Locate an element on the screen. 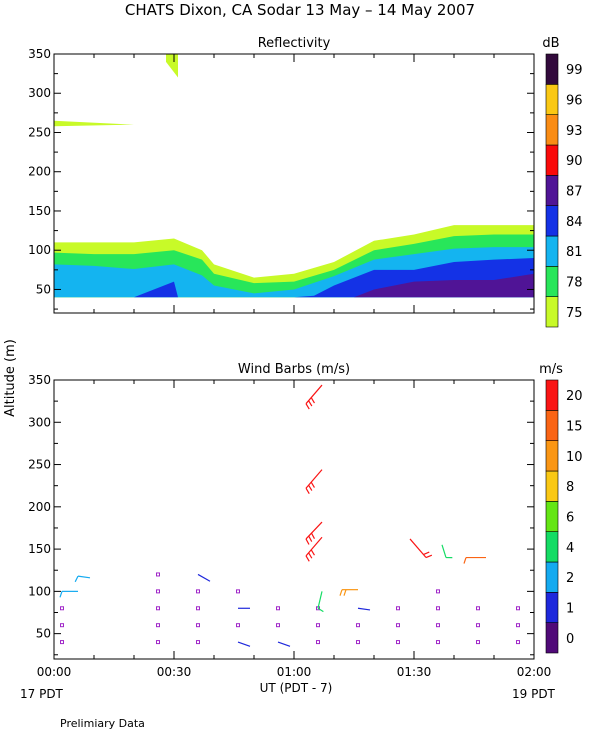  wind-y-tick-label: 150 is located at coordinates (39, 549).